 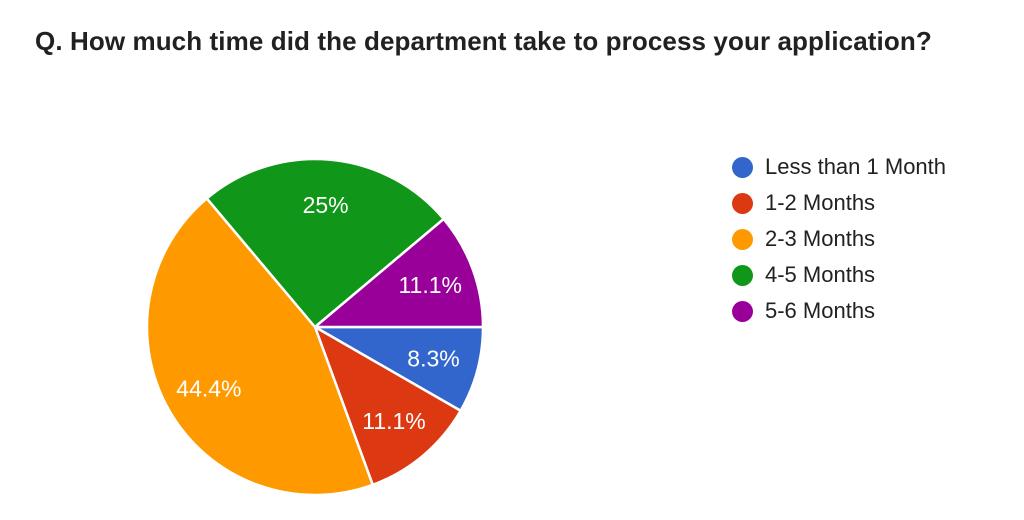 I want to click on legend-item-label: 4-5 Months, so click(x=820, y=274).